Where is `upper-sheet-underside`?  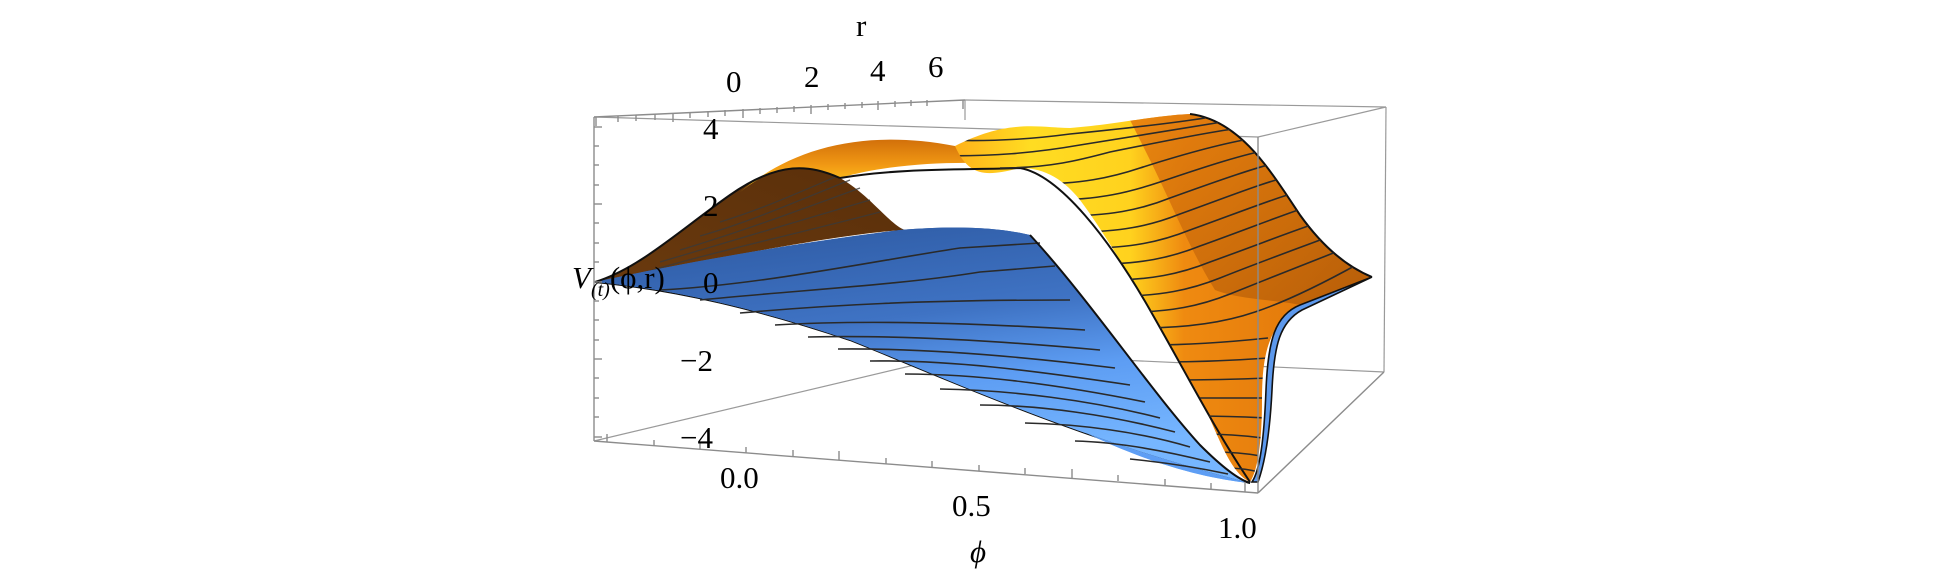
upper-sheet-underside is located at coordinates (750, 225).